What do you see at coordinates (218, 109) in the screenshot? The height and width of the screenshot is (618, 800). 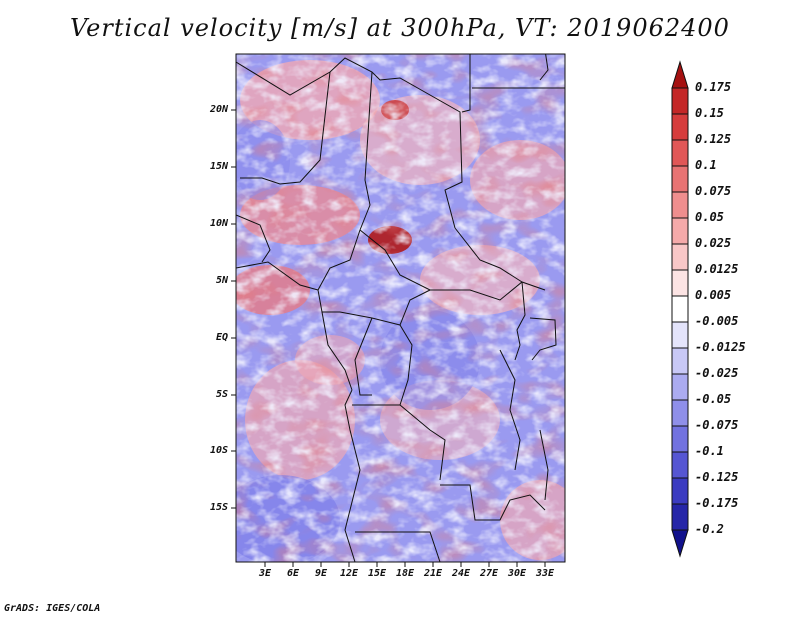 I see `lat-label-20n: 20N` at bounding box center [218, 109].